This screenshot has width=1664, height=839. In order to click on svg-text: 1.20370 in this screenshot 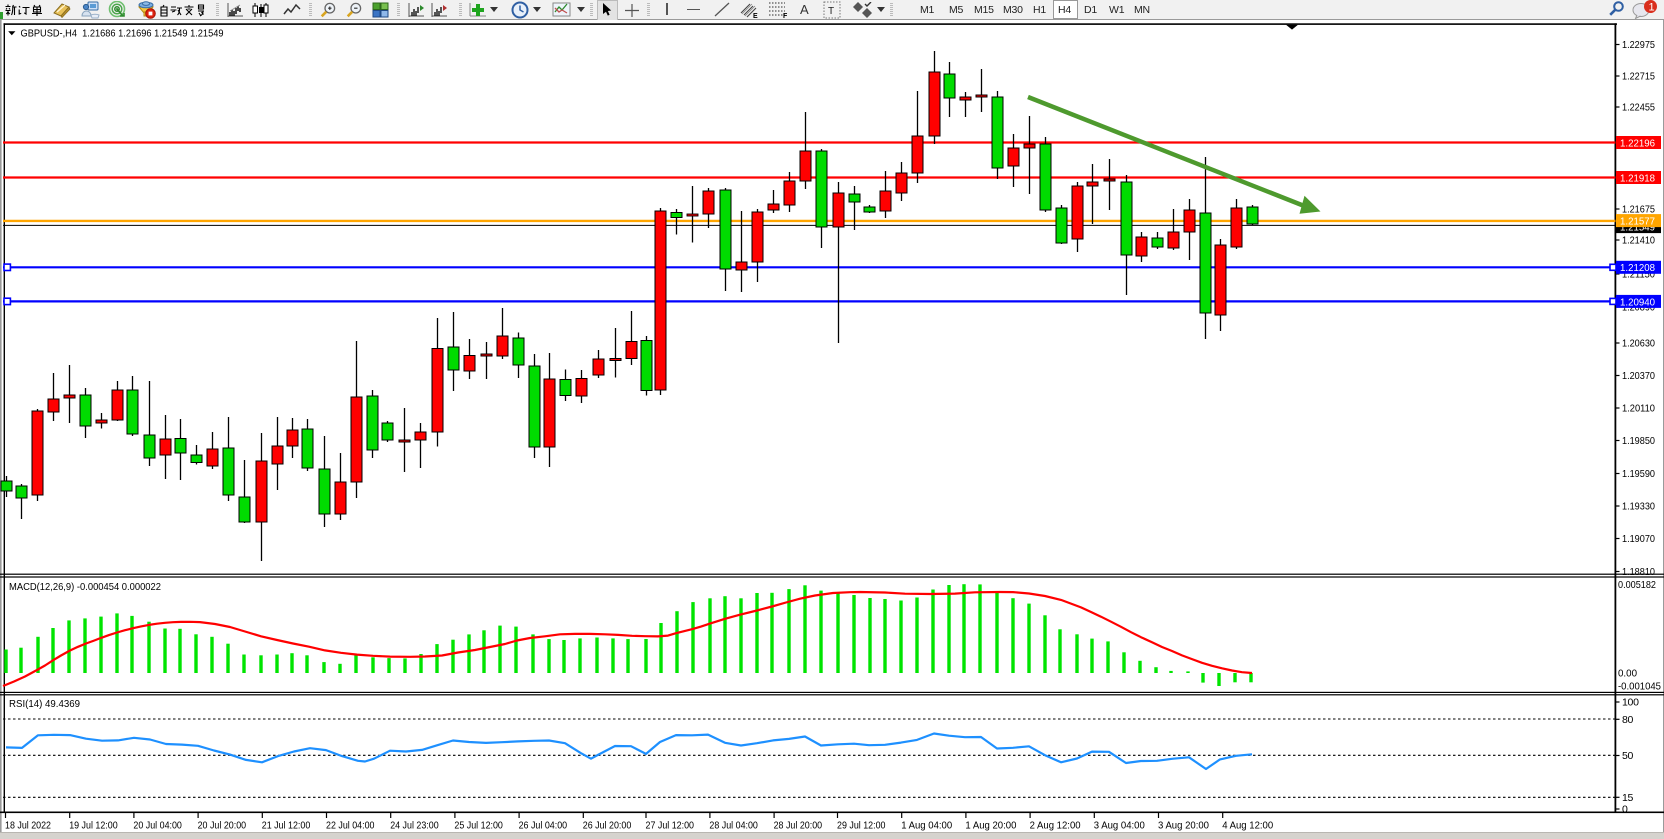, I will do `click(1638, 376)`.